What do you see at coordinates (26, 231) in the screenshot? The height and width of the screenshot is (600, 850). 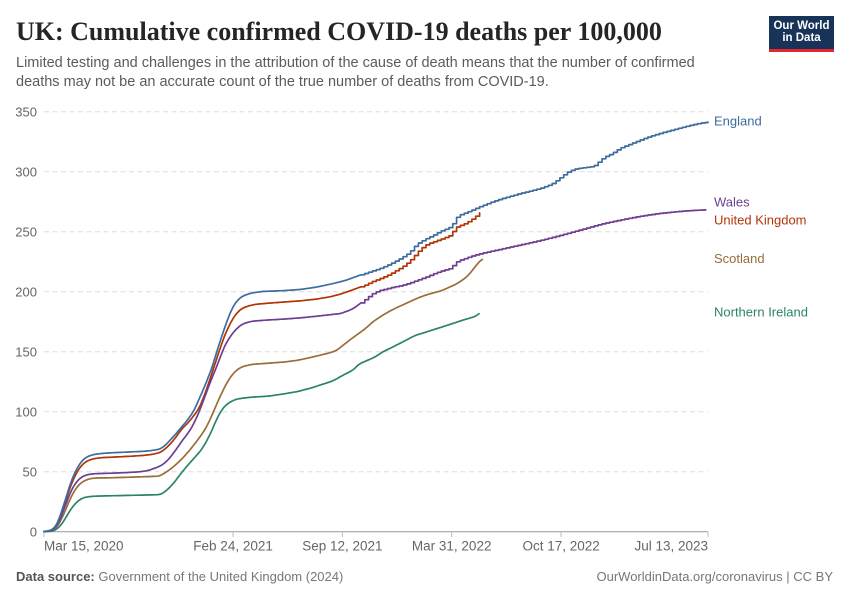 I see `svg-text: 250` at bounding box center [26, 231].